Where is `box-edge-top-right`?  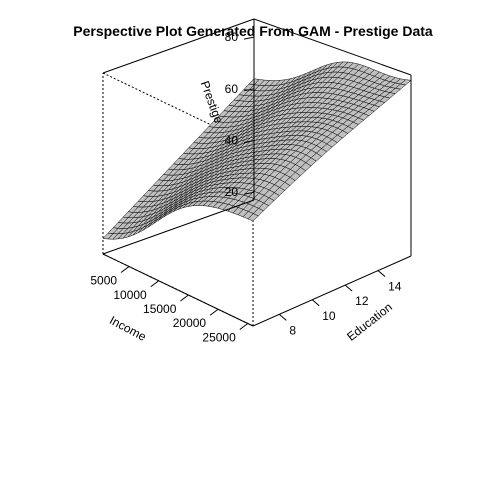 box-edge-top-right is located at coordinates (332, 47).